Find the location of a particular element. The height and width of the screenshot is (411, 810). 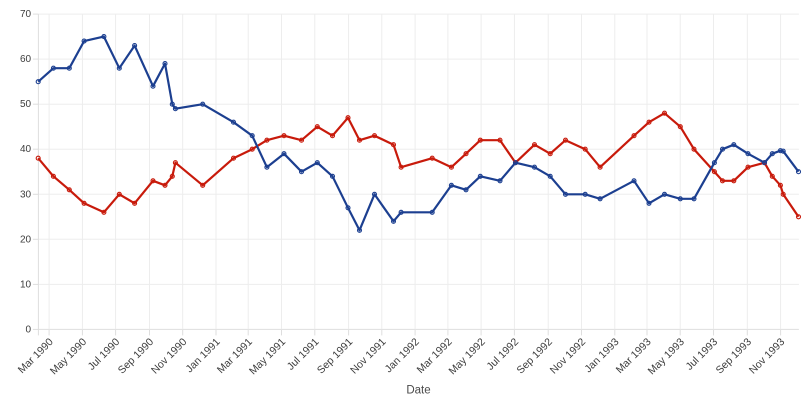

svg-text: 0 is located at coordinates (29, 329).